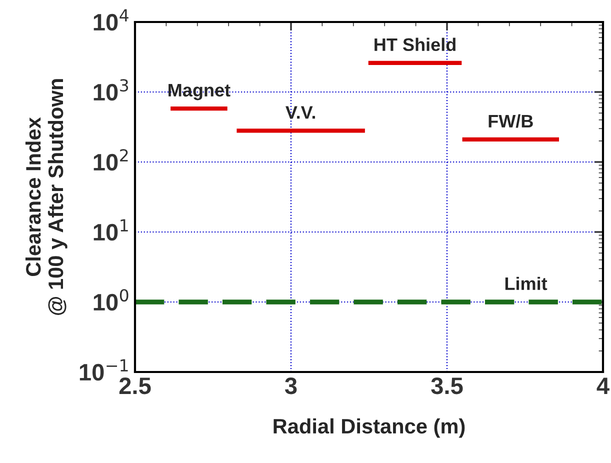  I want to click on y-tick-label: 10$^{2}$, so click(111, 160).